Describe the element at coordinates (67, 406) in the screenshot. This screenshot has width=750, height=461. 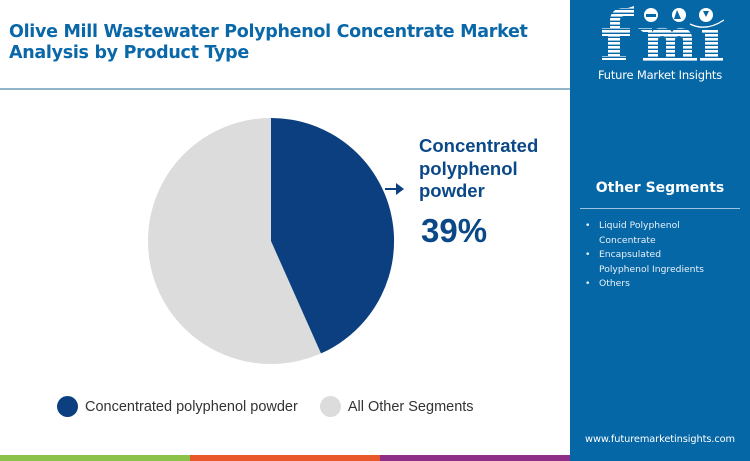
I see `legend-swatch-blue` at that location.